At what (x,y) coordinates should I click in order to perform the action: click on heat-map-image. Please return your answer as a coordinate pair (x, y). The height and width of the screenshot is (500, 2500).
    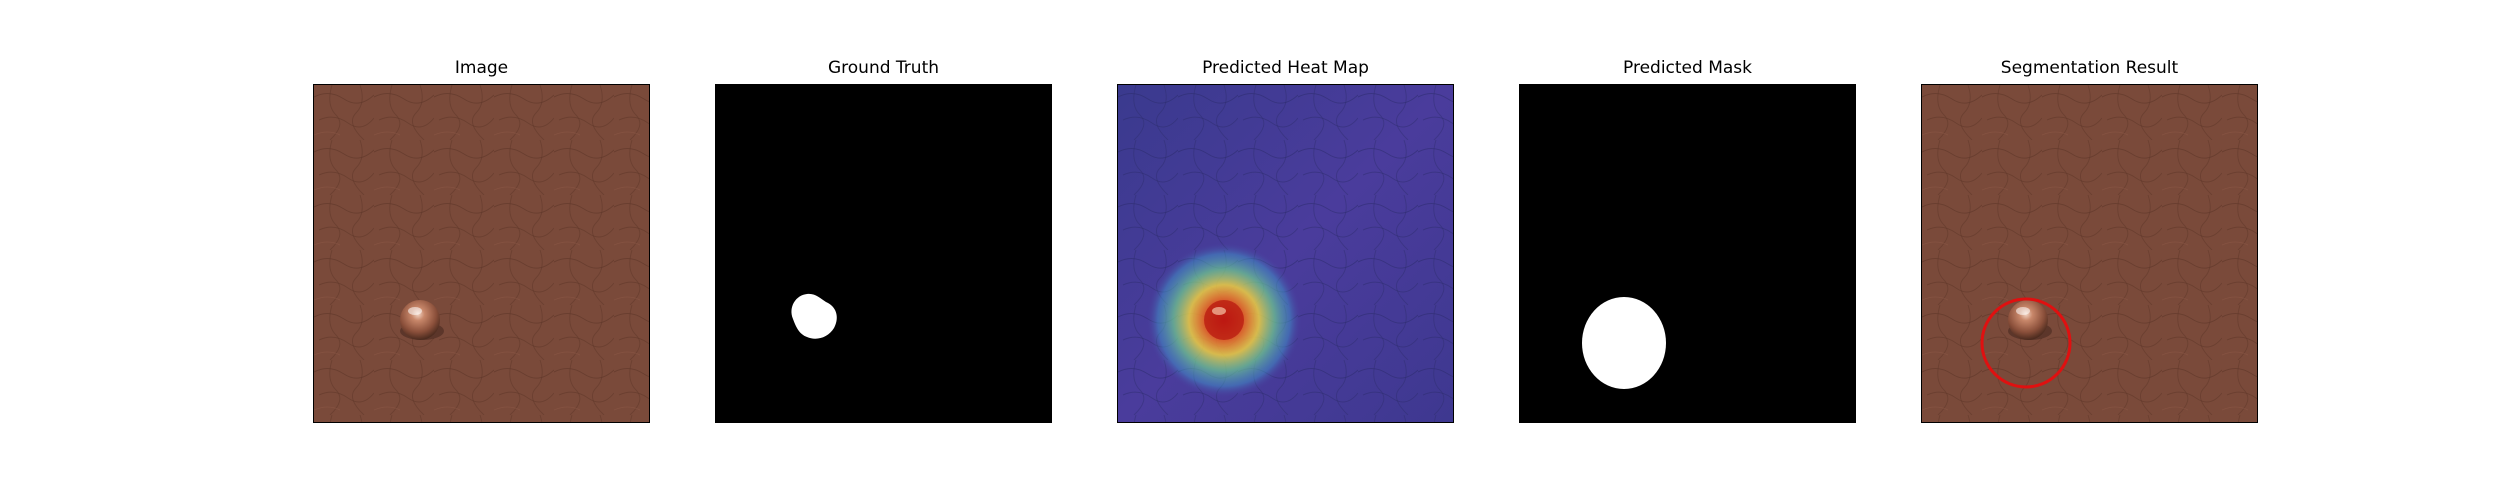
    Looking at the image, I should click on (1285, 253).